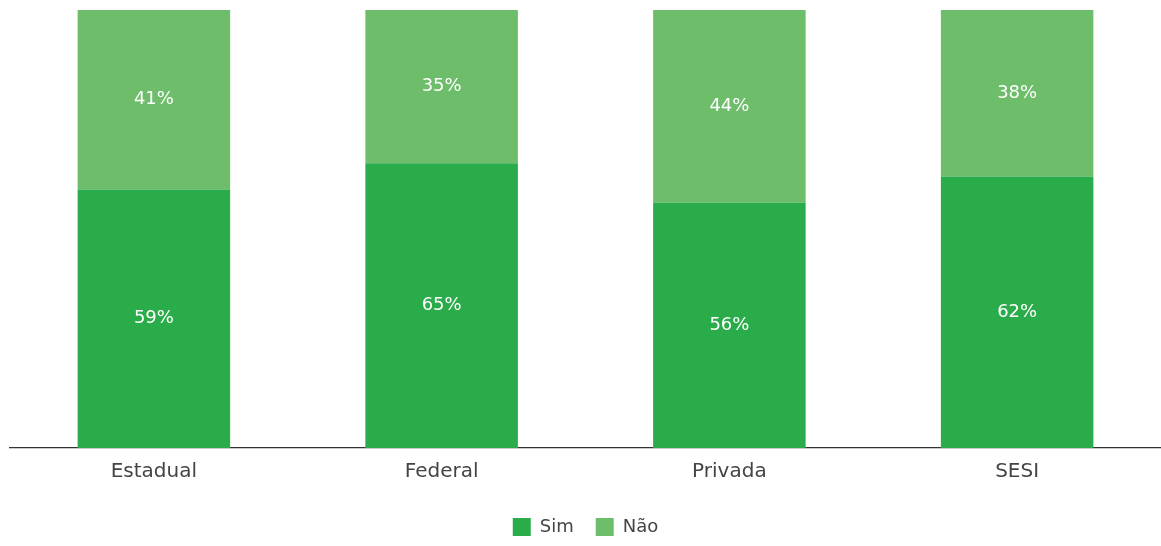 Image resolution: width=1161 pixels, height=546 pixels. I want to click on data-label: 56%, so click(729, 324).